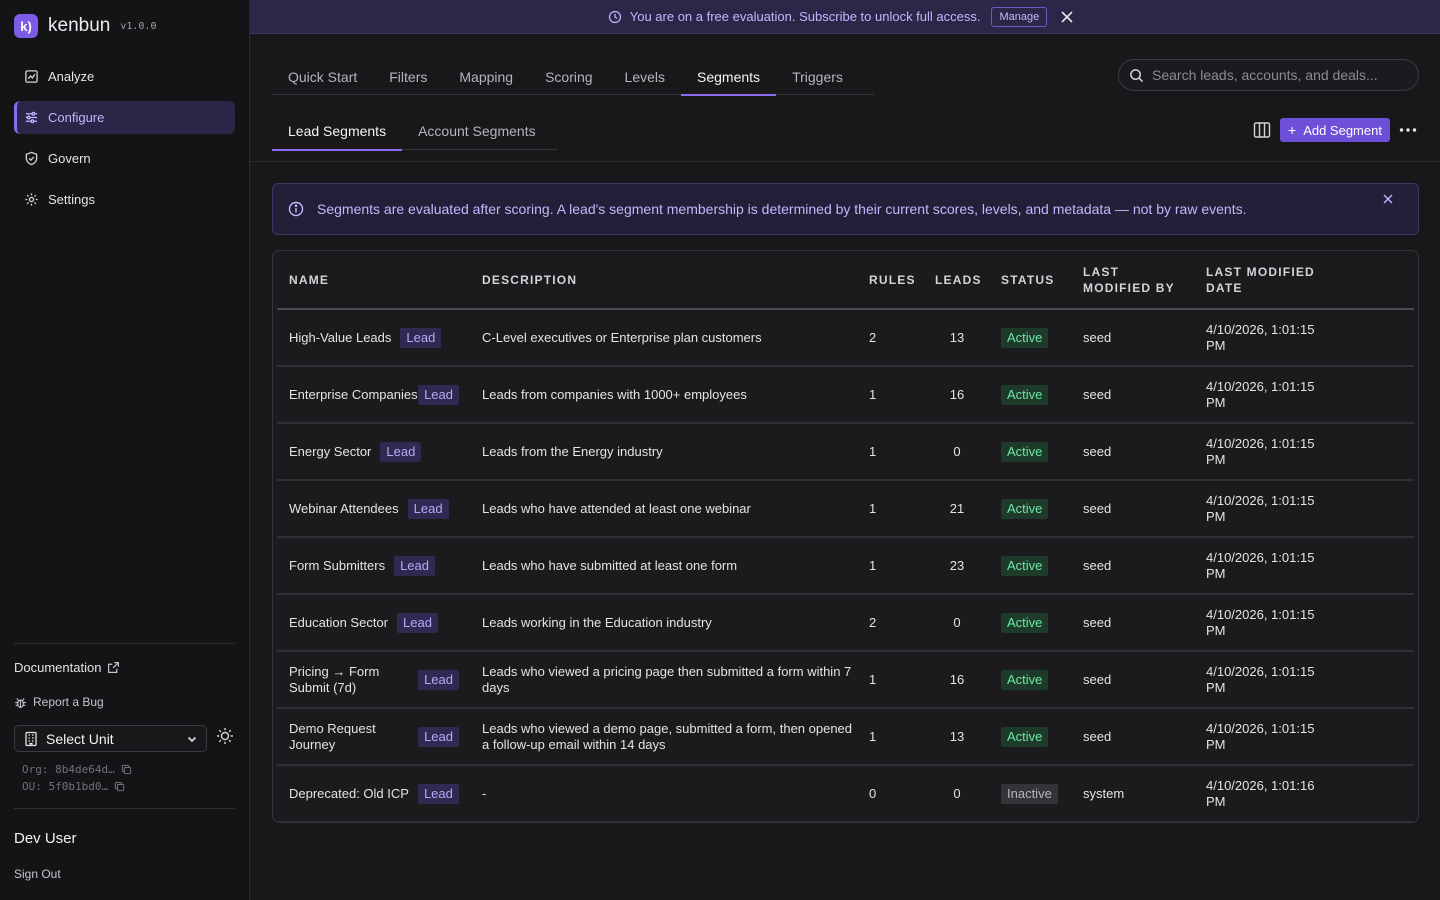 This screenshot has height=900, width=1440. I want to click on header-line: MODIFIED BY, so click(1129, 288).